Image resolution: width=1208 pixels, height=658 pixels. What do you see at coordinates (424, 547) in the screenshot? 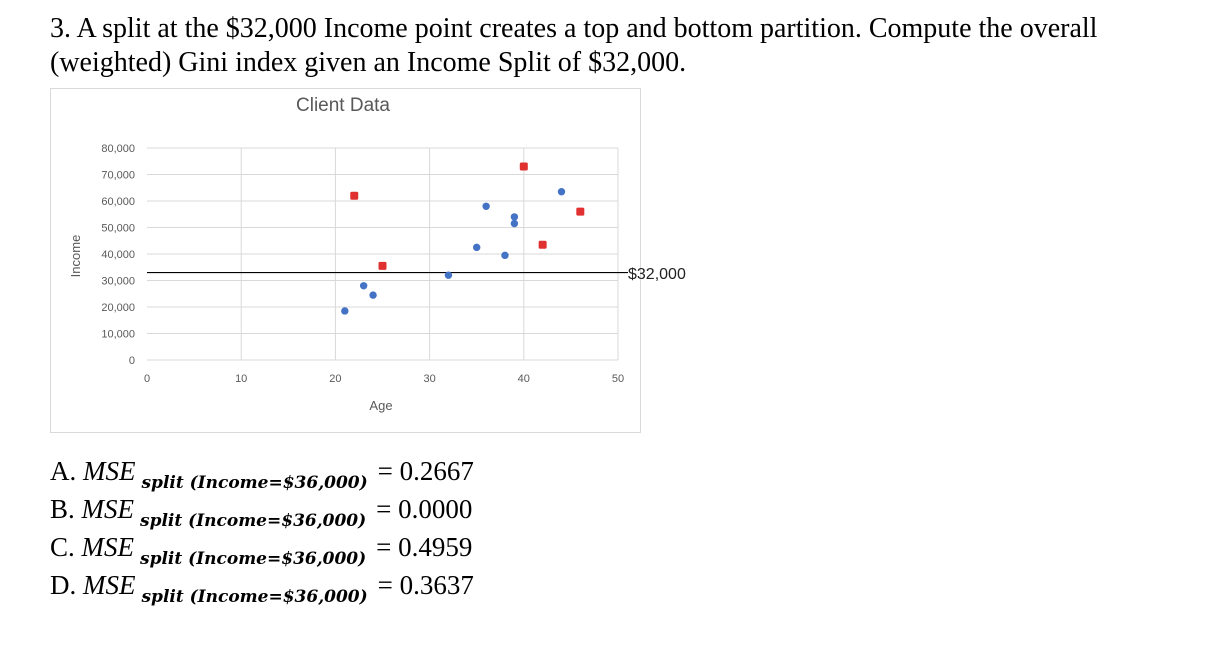
I see `option-value: = 0.4959` at bounding box center [424, 547].